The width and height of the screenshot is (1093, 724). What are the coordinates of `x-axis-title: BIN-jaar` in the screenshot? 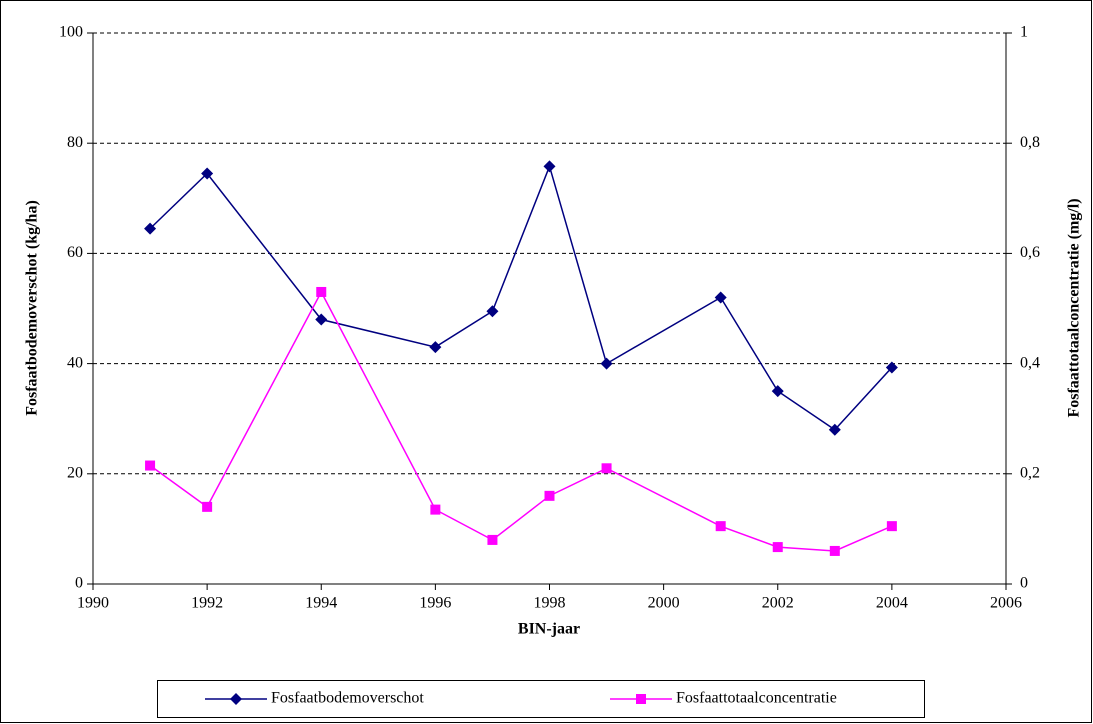 It's located at (549, 629).